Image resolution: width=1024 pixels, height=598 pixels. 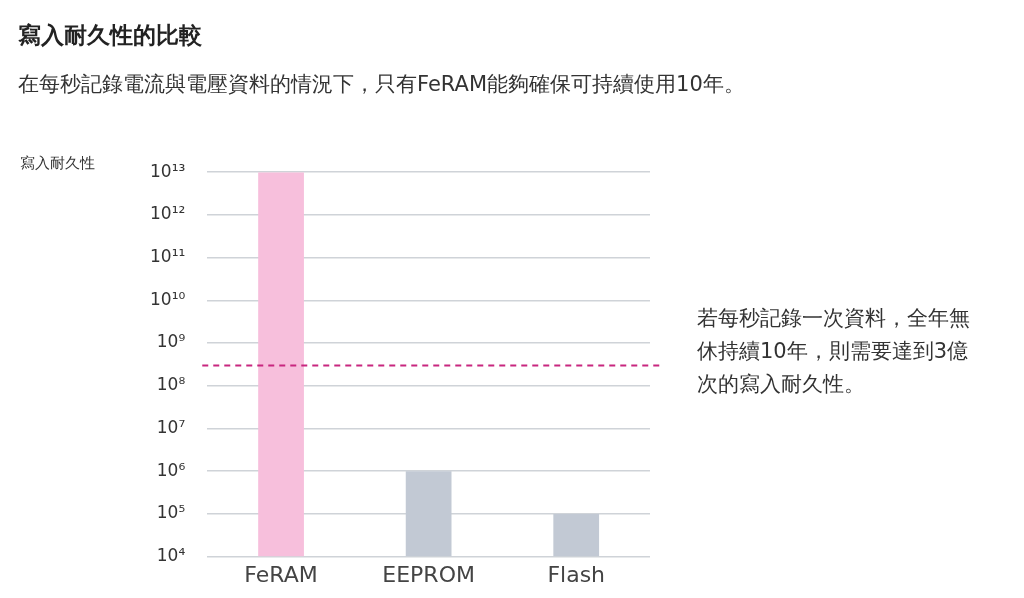 What do you see at coordinates (168, 170) in the screenshot?
I see `y-tick-label: 10¹³` at bounding box center [168, 170].